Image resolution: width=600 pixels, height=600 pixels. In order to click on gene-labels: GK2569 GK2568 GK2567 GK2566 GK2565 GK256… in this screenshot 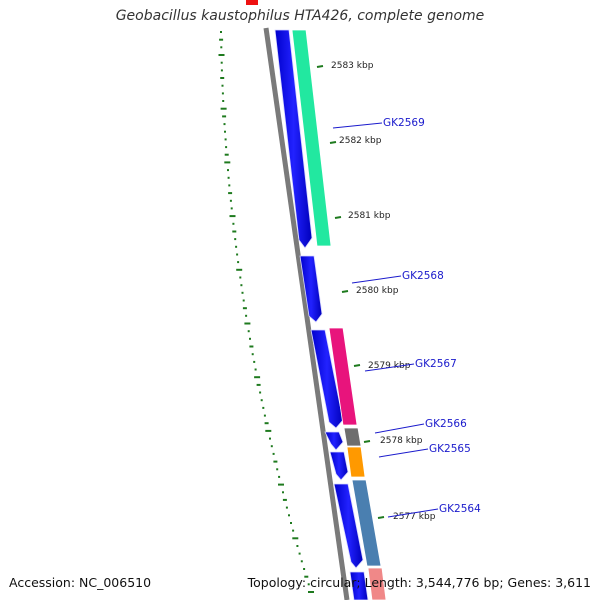, I will do `click(432, 316)`.